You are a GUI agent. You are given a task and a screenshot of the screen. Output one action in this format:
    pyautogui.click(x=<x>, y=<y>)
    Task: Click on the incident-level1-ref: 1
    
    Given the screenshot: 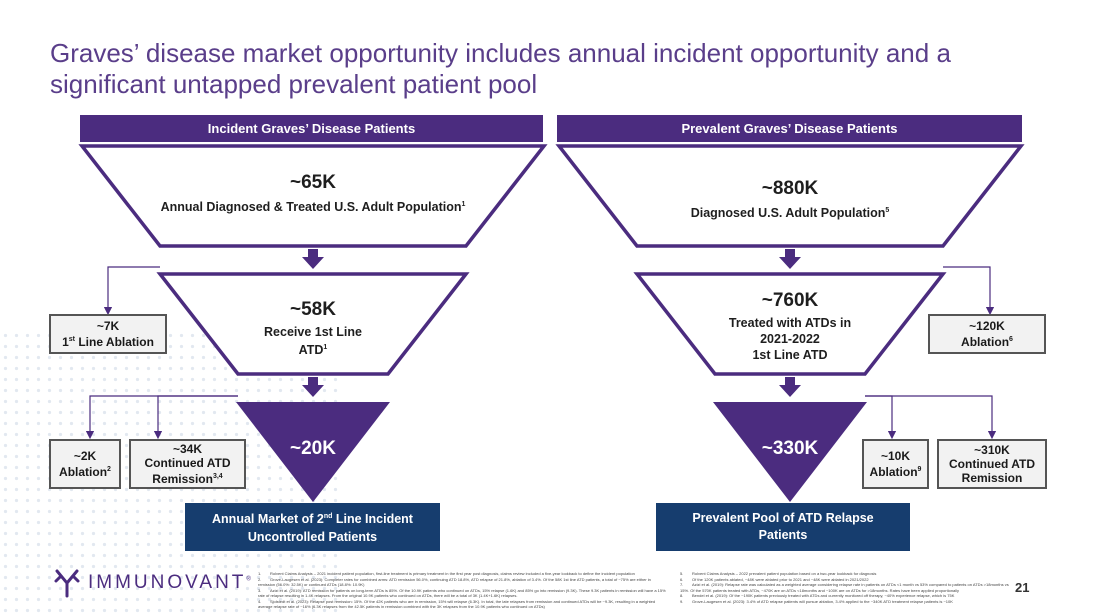 What is the action you would take?
    pyautogui.click(x=463, y=204)
    